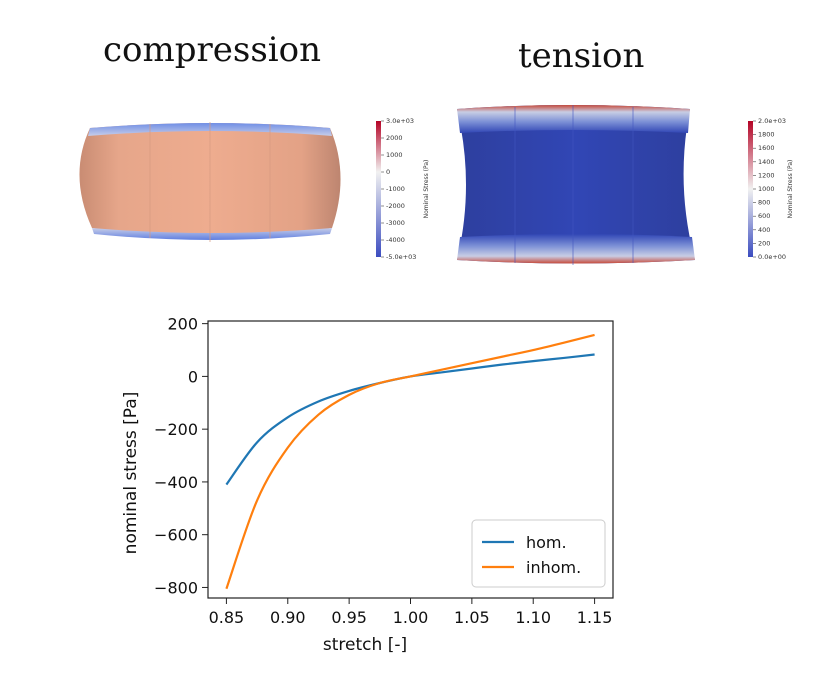 This screenshot has width=824, height=673. Describe the element at coordinates (766, 135) in the screenshot. I see `tension-colorbar-tick-label: 1800` at that location.